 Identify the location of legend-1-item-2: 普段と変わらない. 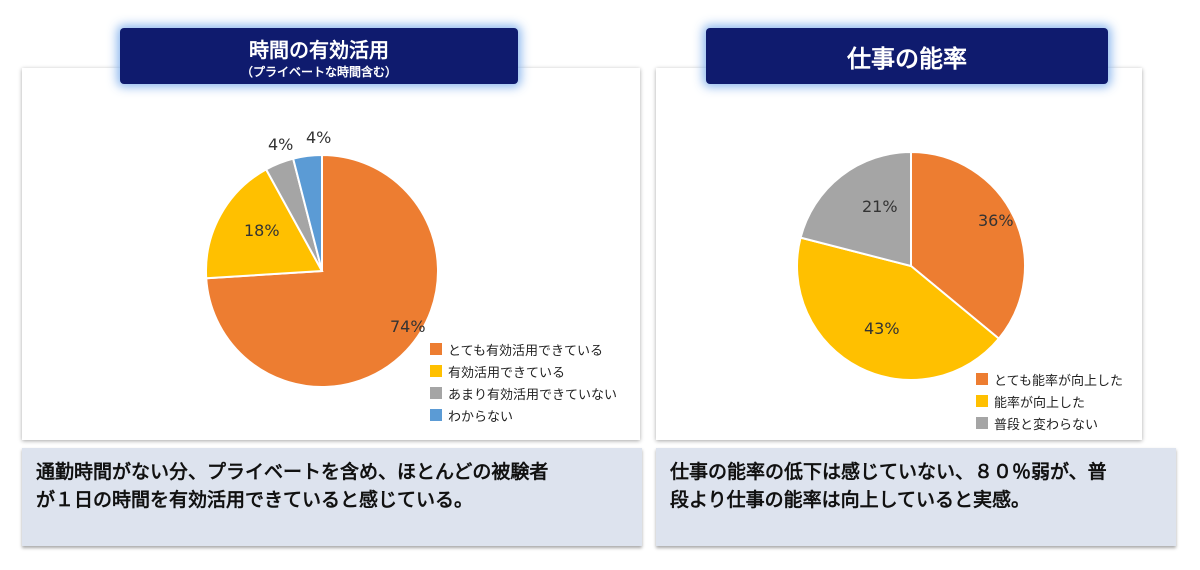
(1049, 423).